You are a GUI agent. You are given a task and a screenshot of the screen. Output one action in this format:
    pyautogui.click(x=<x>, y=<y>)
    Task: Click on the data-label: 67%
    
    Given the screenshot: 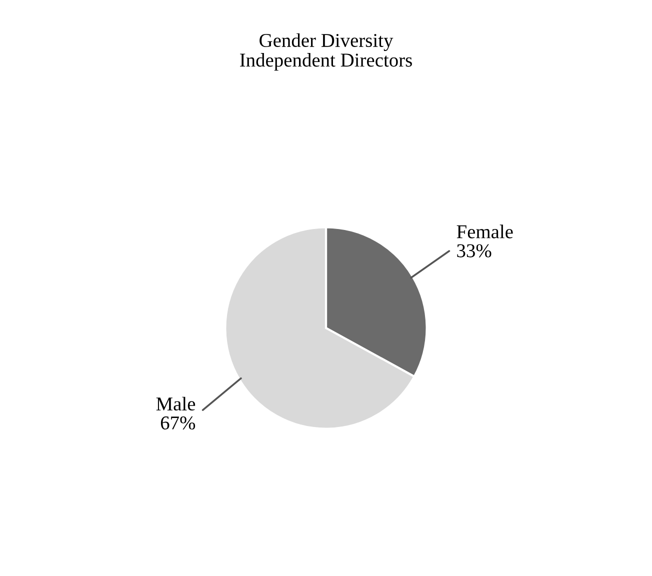 What is the action you would take?
    pyautogui.click(x=178, y=423)
    